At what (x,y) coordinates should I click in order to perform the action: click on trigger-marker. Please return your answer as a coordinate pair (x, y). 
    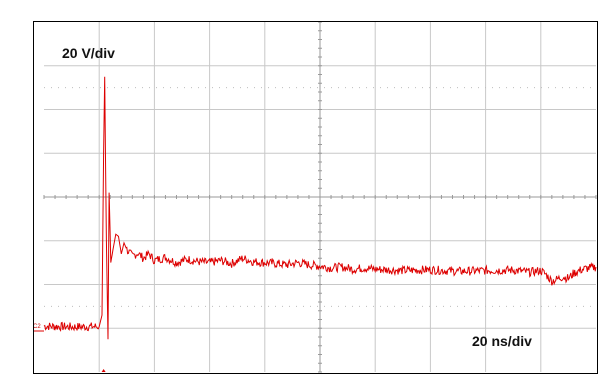
    Looking at the image, I should click on (103, 370).